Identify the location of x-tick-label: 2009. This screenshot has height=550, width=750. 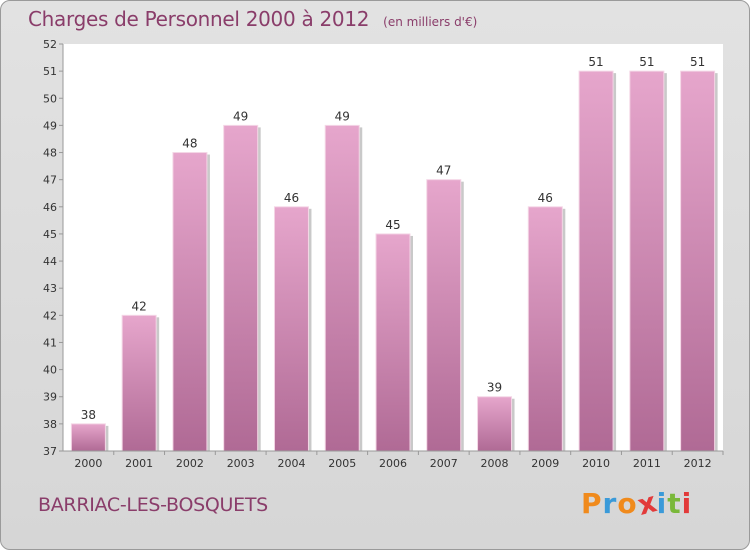
(545, 463).